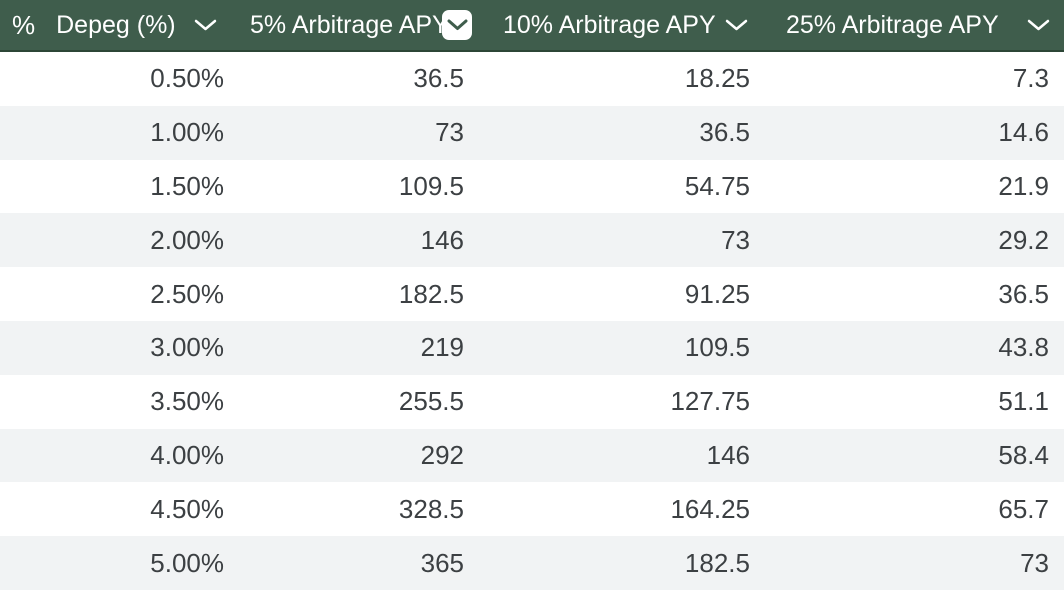 This screenshot has height=590, width=1064. Describe the element at coordinates (442, 454) in the screenshot. I see `table-cell: 292` at that location.